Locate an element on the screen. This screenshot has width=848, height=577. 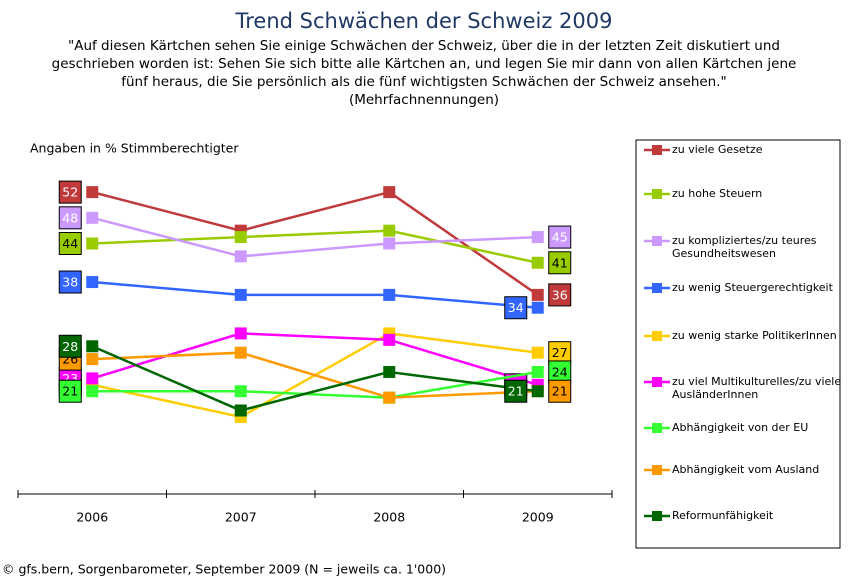
data-label: 24 is located at coordinates (560, 371).